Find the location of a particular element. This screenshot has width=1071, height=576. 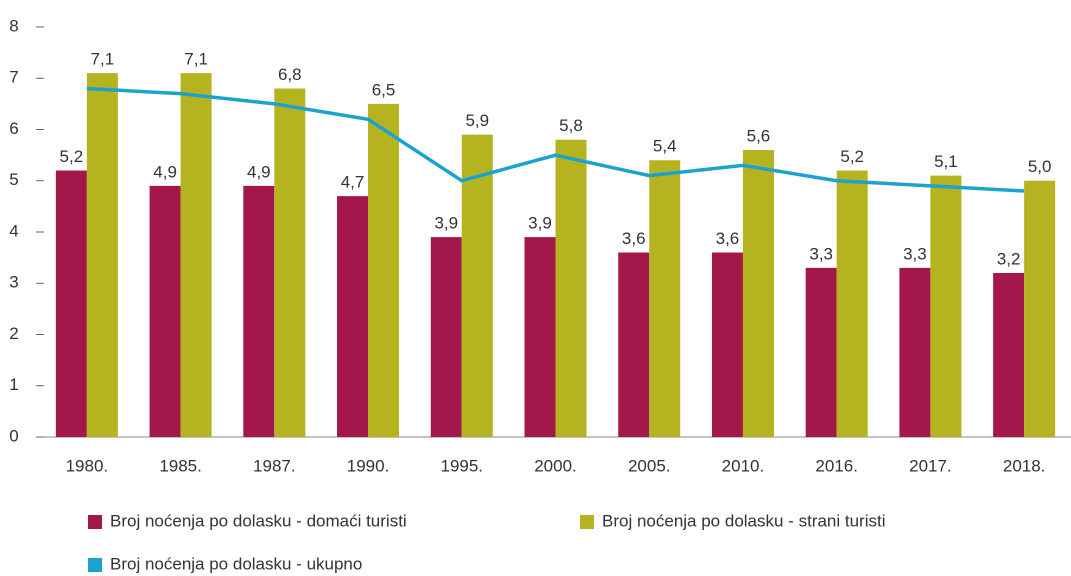

x-tick-label: 1985. is located at coordinates (180, 465).